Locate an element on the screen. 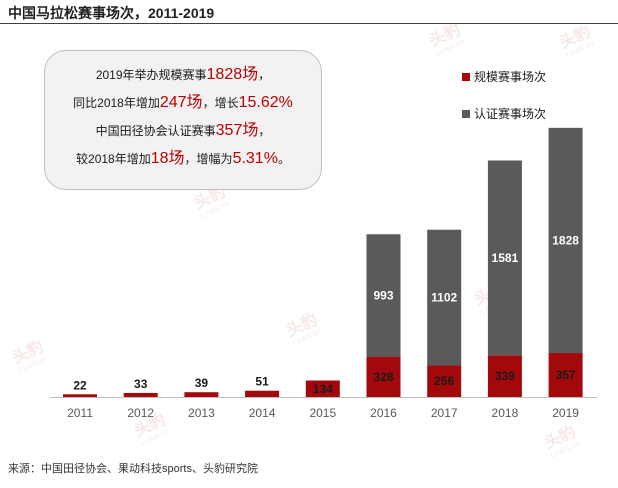 The image size is (618, 488). bar-scale-2019 is located at coordinates (565, 375).